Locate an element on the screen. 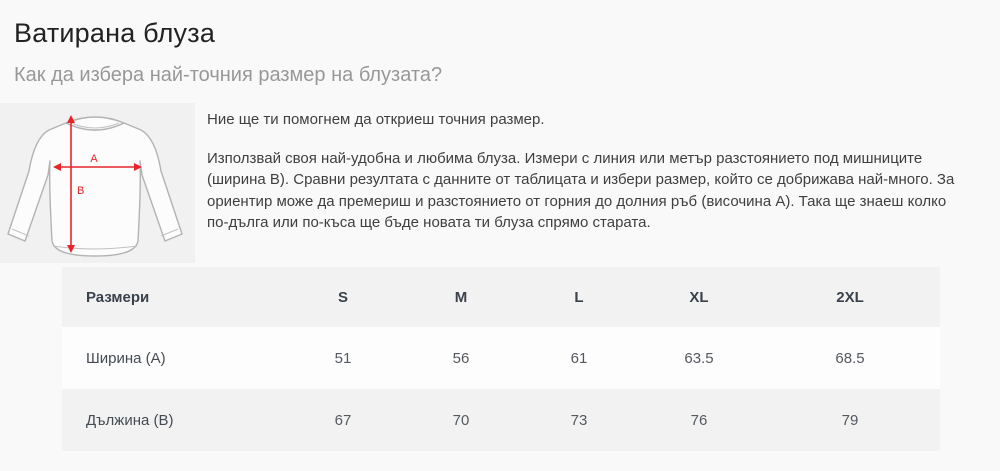 The height and width of the screenshot is (471, 1000). table-header-size-m: M is located at coordinates (461, 297).